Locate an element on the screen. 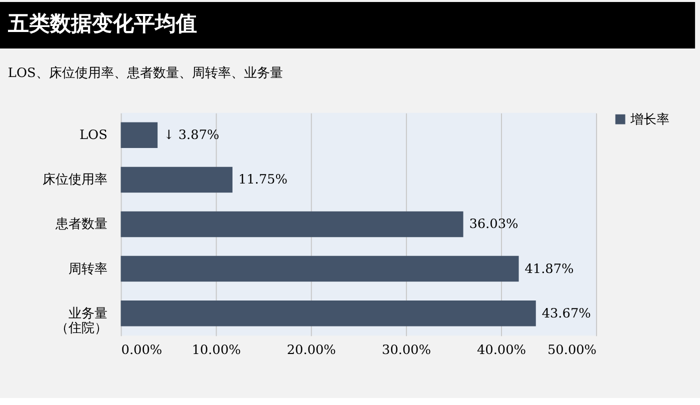  x-tick-label: 50.00% is located at coordinates (572, 350).